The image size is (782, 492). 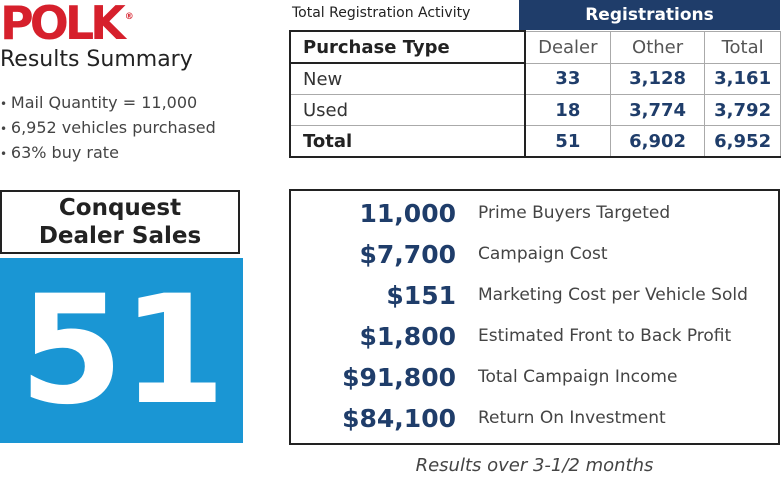 I want to click on metric-label: Prime Buyers Targeted, so click(x=574, y=213).